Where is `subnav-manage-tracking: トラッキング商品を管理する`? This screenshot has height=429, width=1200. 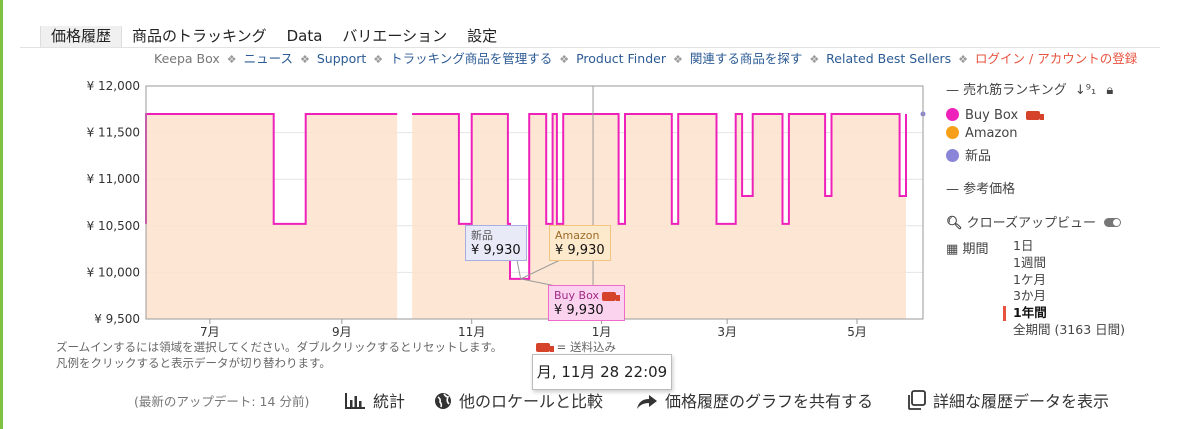
subnav-manage-tracking: トラッキング商品を管理する is located at coordinates (471, 58).